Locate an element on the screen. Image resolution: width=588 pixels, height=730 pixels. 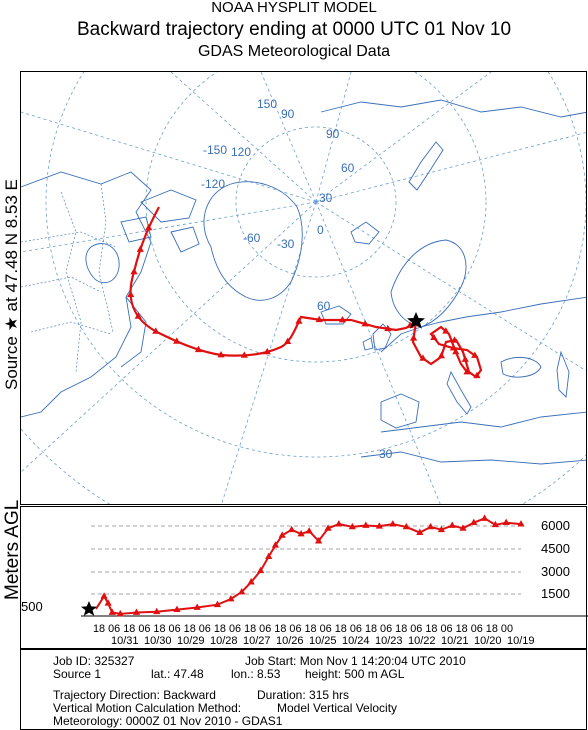
lat-label: 60 is located at coordinates (324, 306).